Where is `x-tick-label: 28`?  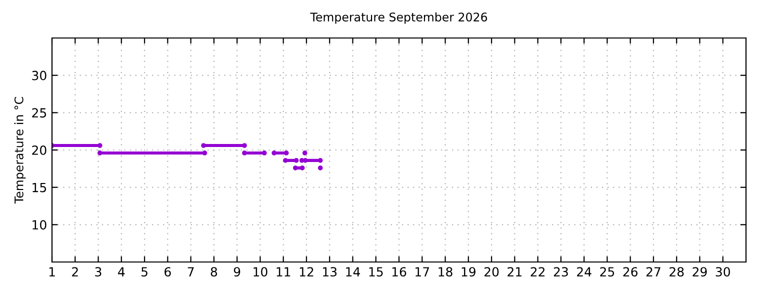
x-tick-label: 28 is located at coordinates (677, 272).